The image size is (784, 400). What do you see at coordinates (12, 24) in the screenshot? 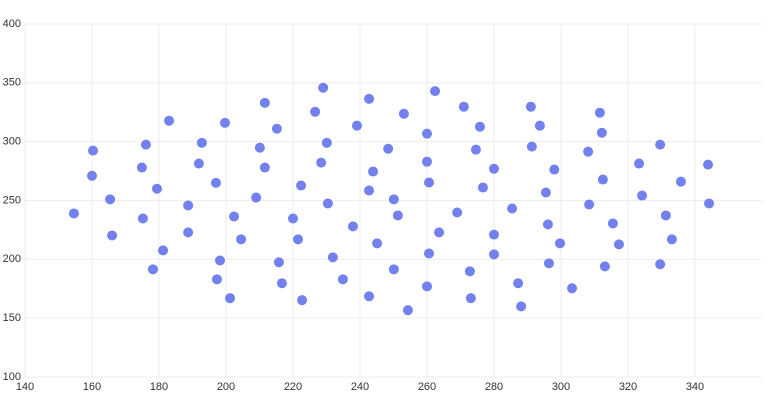
I see `y-tick-label: 400` at bounding box center [12, 24].